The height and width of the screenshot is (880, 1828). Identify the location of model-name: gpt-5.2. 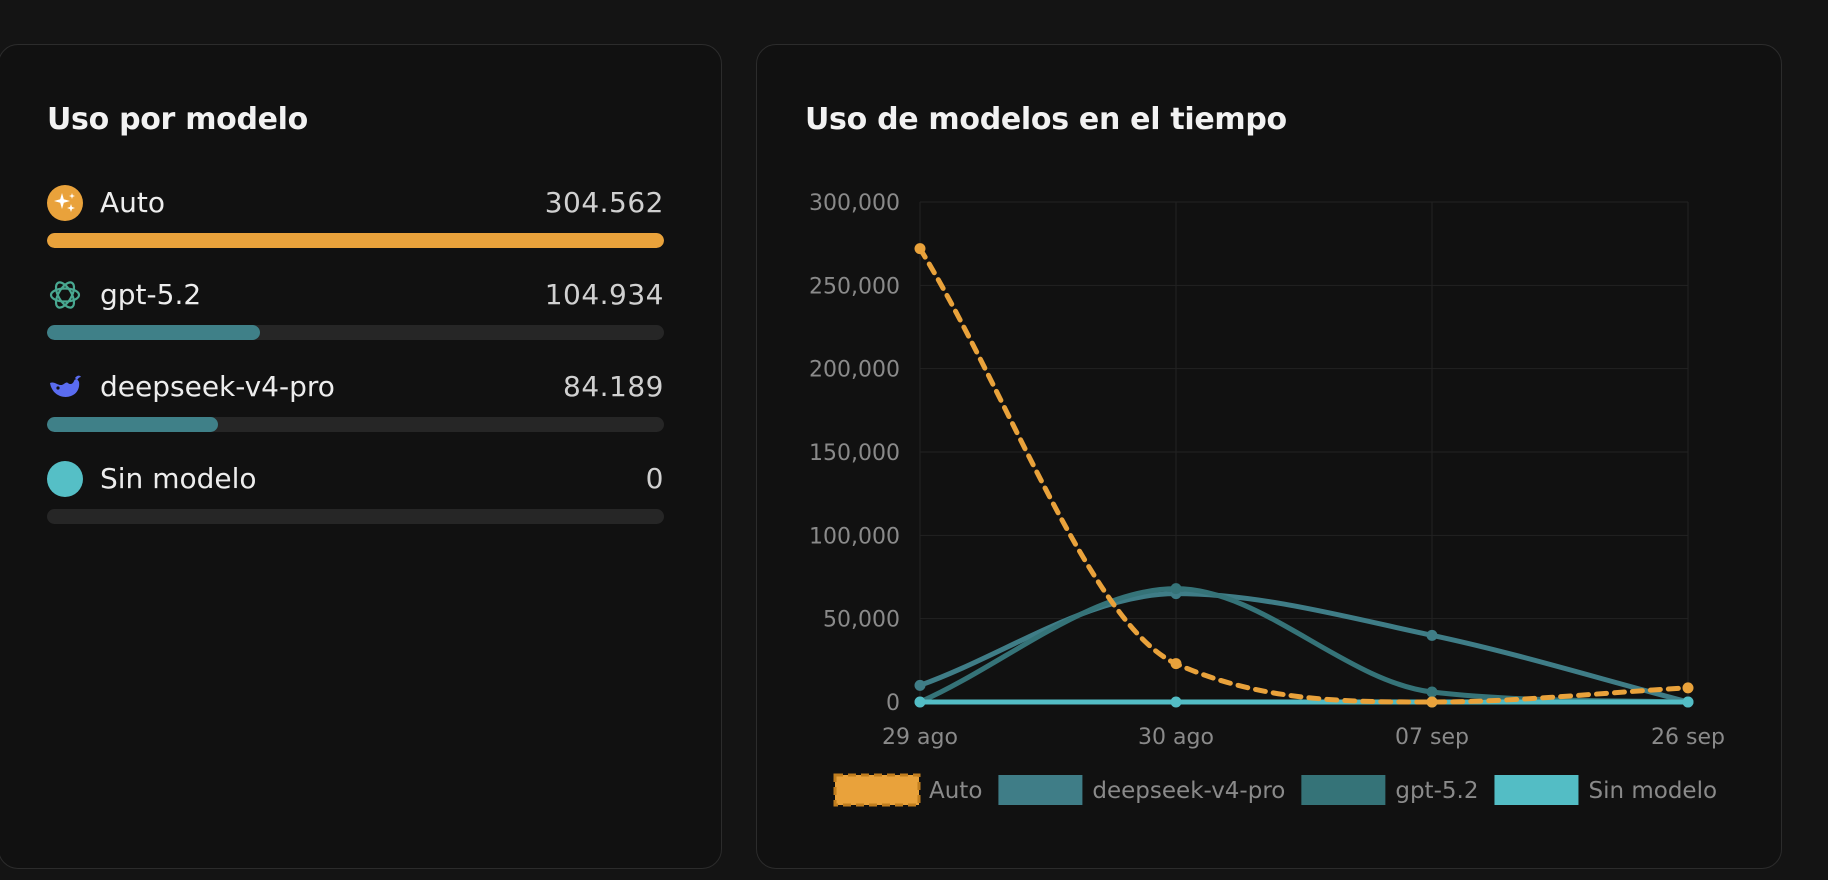
(151, 294).